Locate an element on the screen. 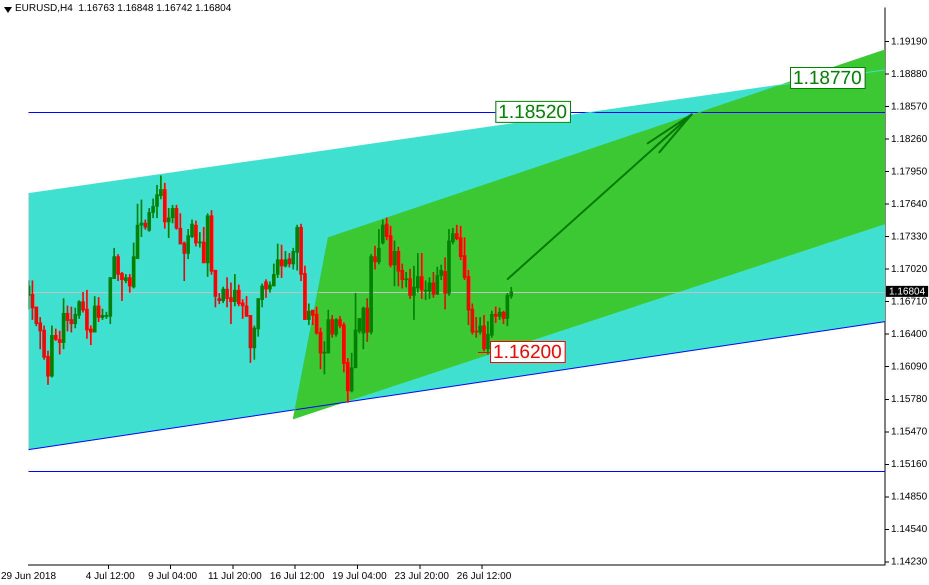 Image resolution: width=929 pixels, height=585 pixels. y-tick-label: 1.15780 is located at coordinates (909, 400).